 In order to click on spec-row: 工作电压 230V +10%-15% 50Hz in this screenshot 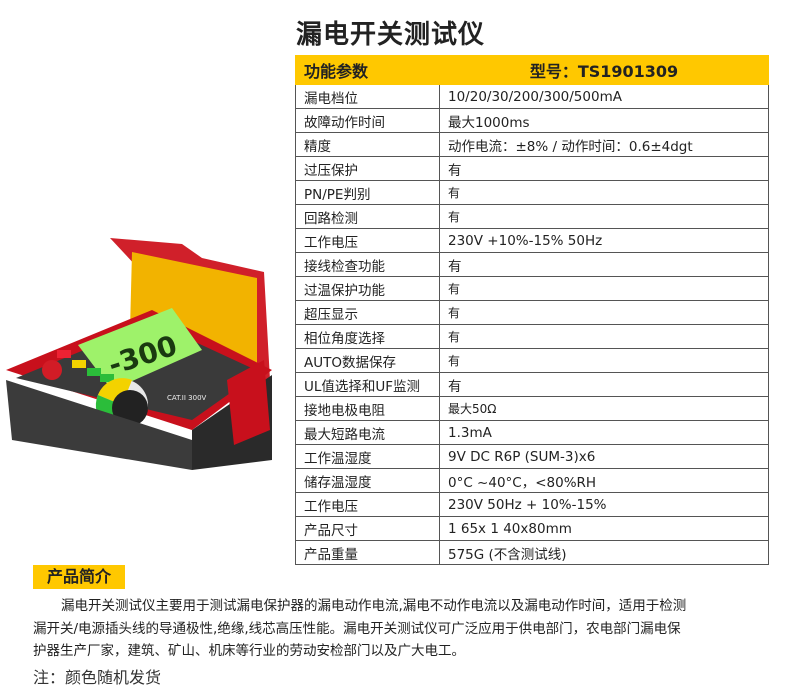, I will do `click(532, 240)`.